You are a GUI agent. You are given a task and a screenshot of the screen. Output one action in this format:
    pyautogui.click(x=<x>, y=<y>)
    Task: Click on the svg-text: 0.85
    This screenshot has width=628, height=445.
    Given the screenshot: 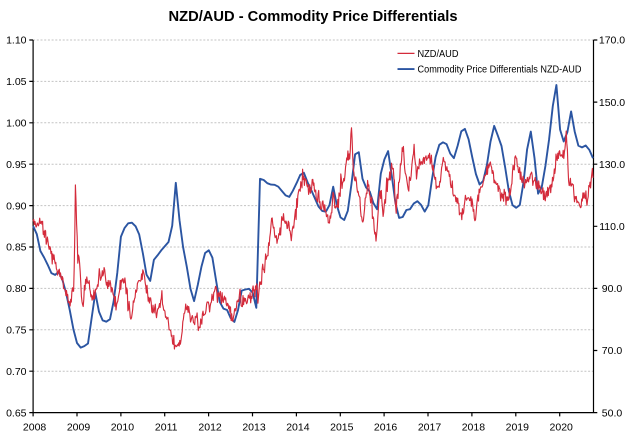 What is the action you would take?
    pyautogui.click(x=16, y=248)
    